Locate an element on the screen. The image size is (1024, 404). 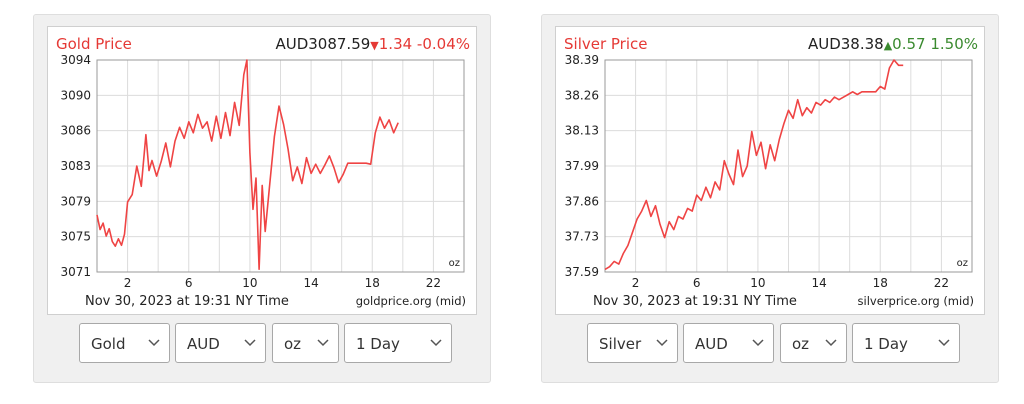
y-tick-label: 38.13 is located at coordinates (582, 131).